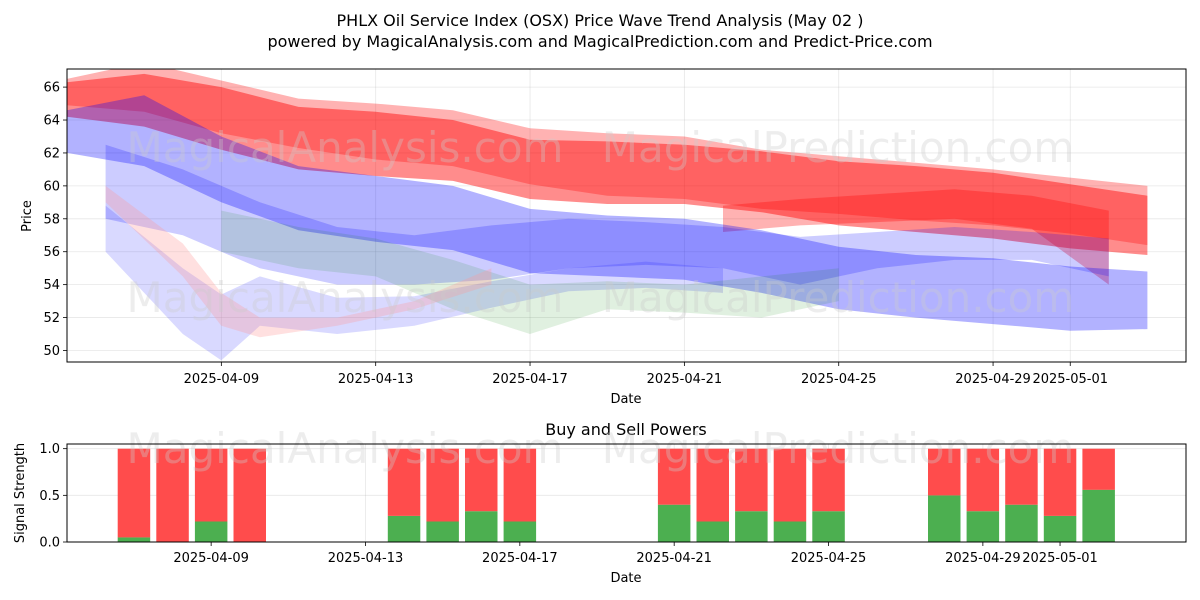 The image size is (1200, 600). What do you see at coordinates (685, 379) in the screenshot?
I see `price-x-tick-label: 2025-04-21` at bounding box center [685, 379].